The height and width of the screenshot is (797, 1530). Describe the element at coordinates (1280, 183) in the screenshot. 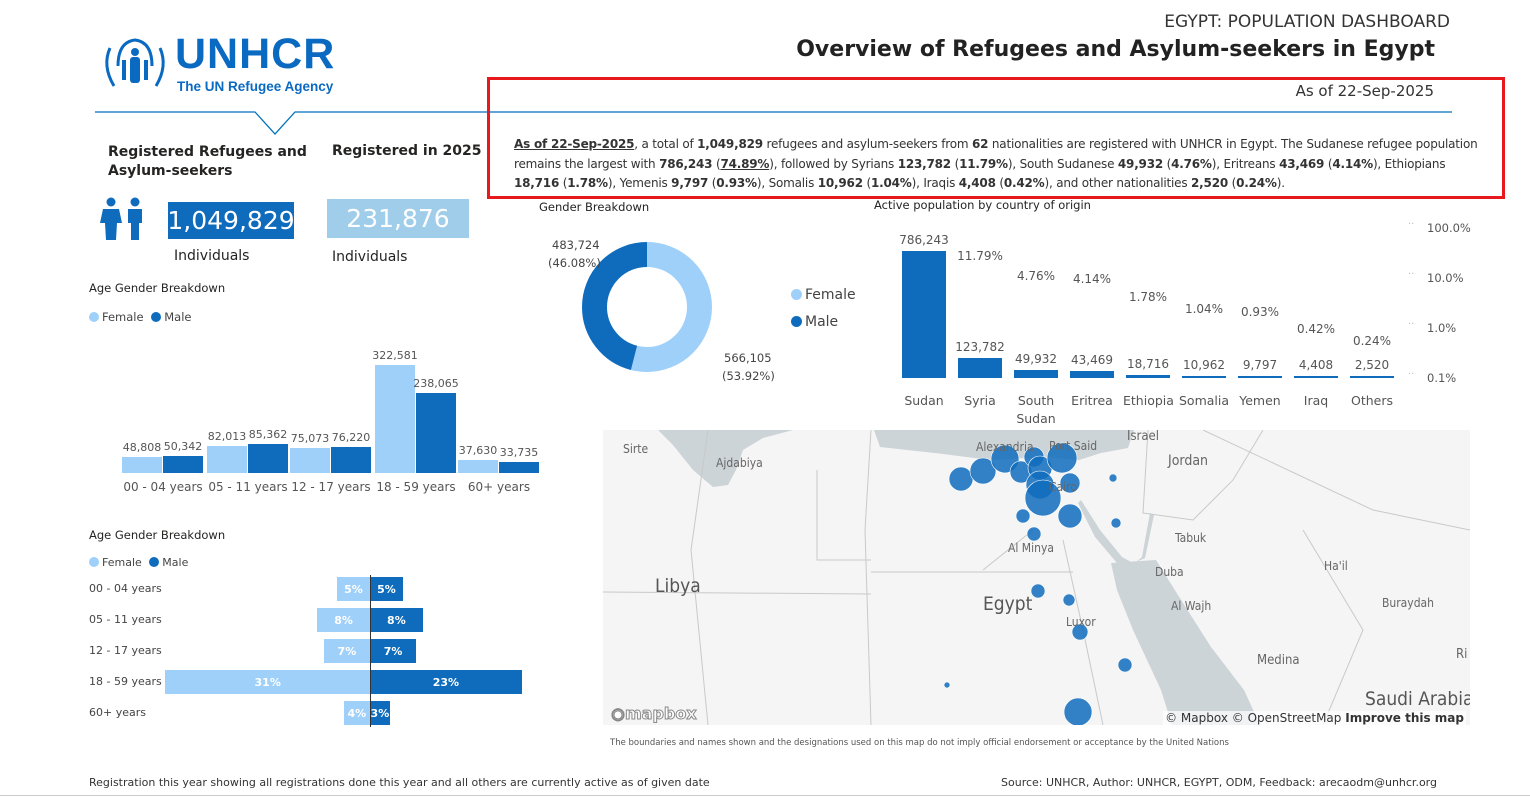

I see `summary-part: ).` at that location.